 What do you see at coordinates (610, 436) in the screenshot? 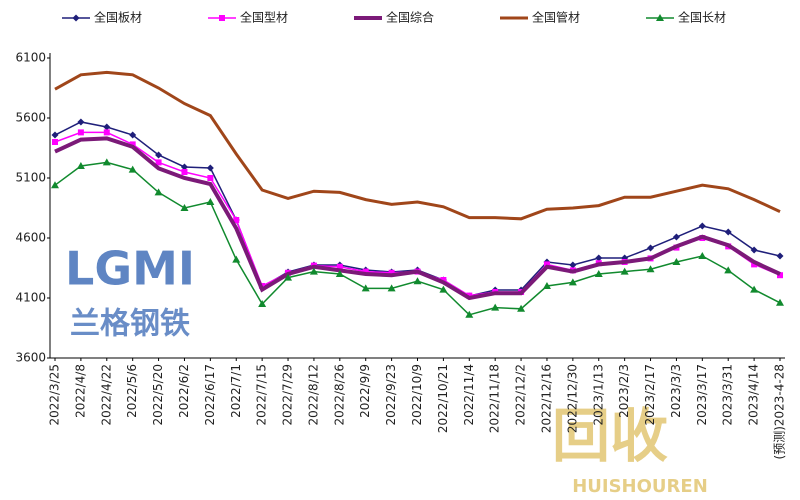
I see `watermark: 回收` at bounding box center [610, 436].